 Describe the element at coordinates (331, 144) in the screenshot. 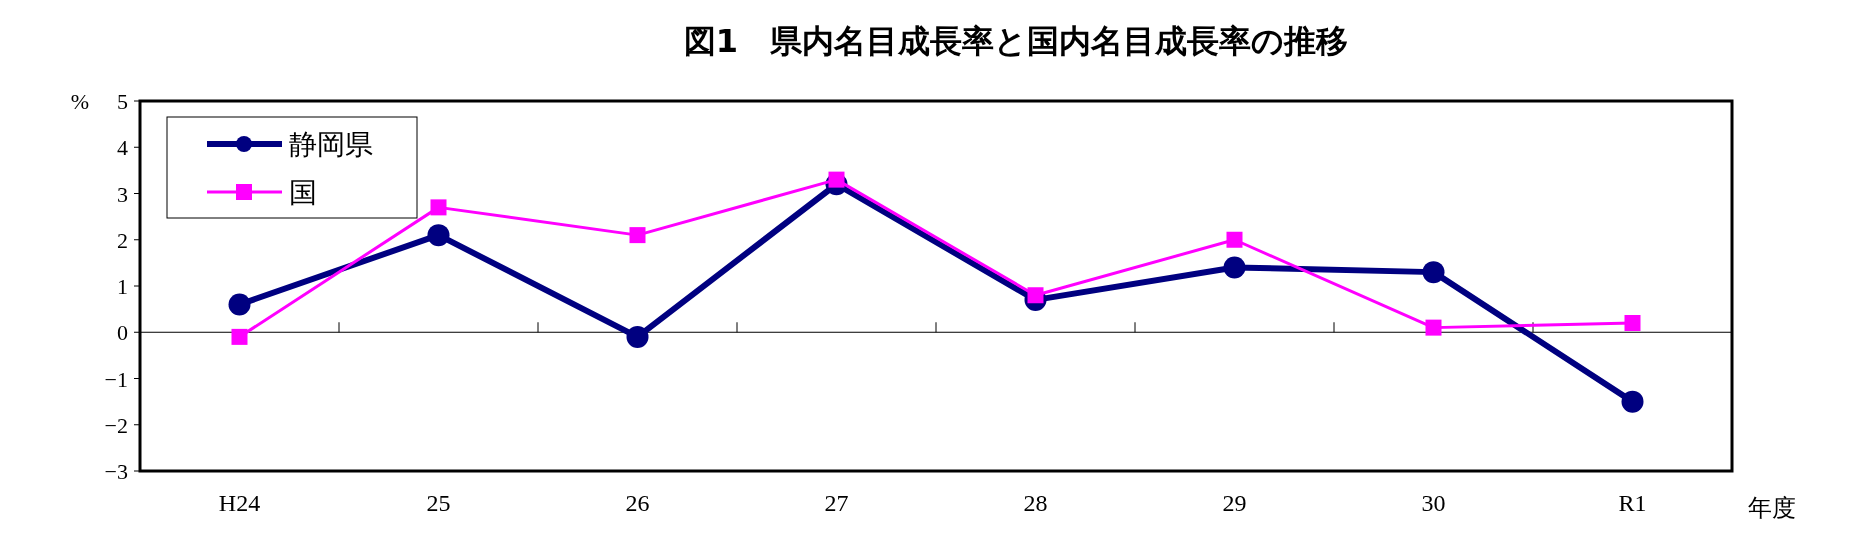

I see `legend-label: 静岡県` at that location.